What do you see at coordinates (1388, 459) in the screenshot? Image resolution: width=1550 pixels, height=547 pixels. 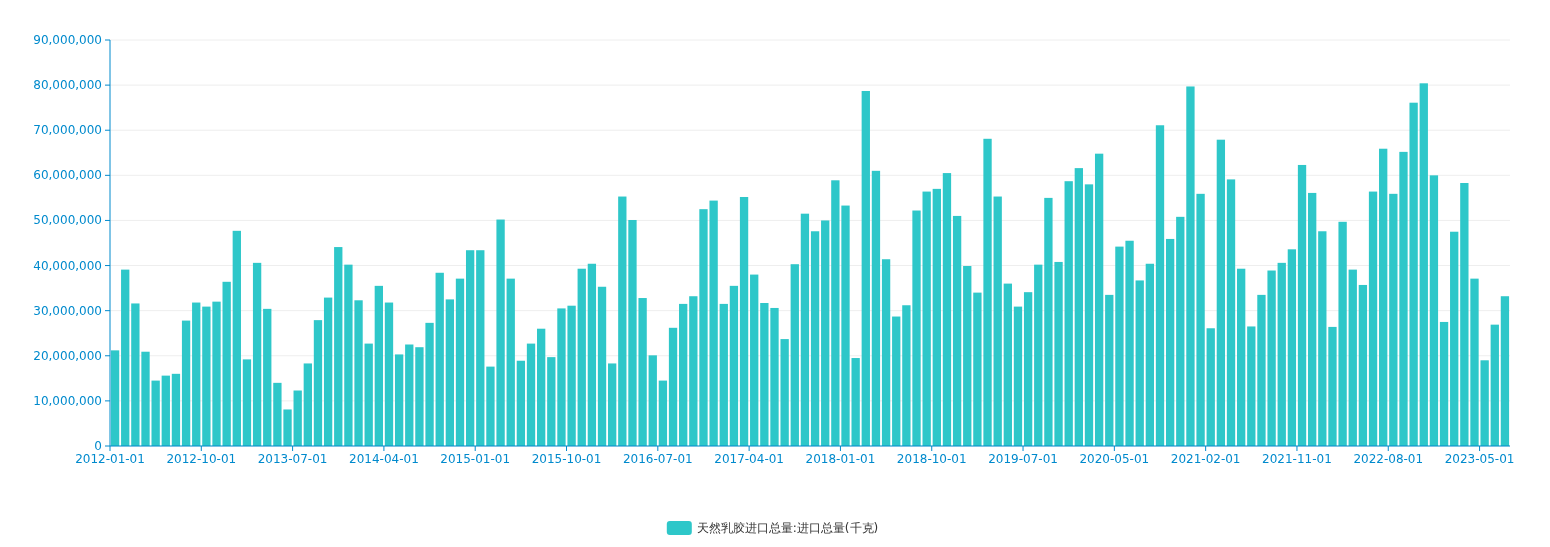 I see `x-tick-label: 2022-08-01` at bounding box center [1388, 459].